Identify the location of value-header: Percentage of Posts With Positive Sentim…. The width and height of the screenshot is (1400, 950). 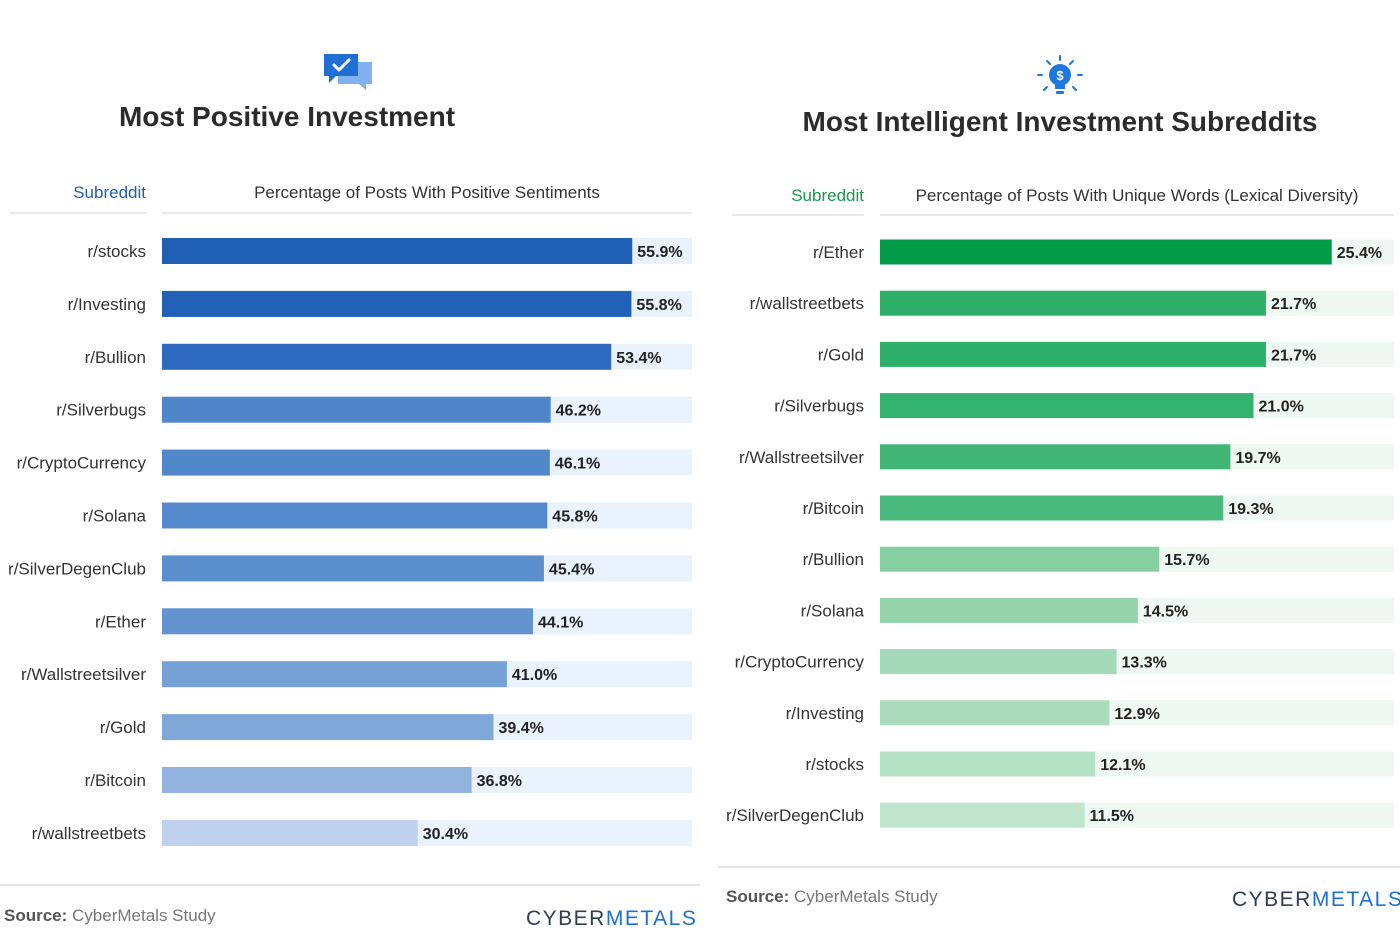
(427, 192).